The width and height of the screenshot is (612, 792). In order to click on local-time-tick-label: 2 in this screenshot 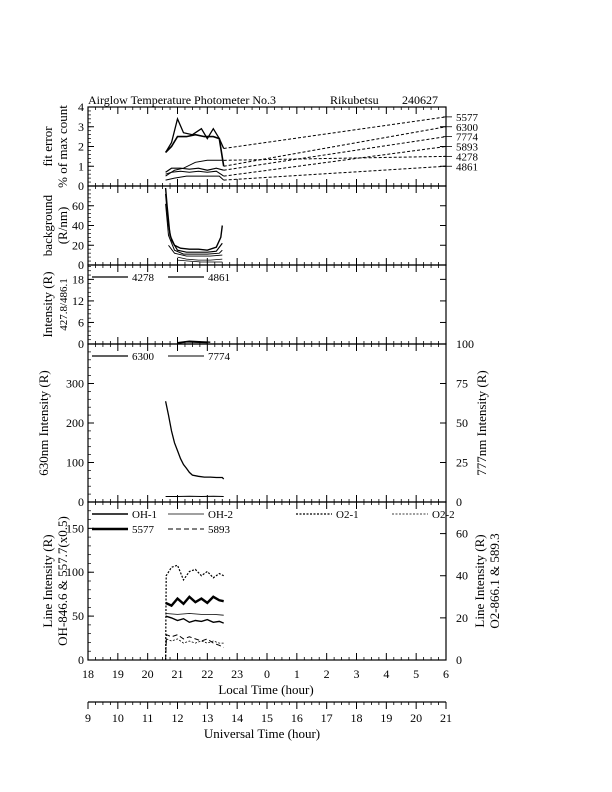, I will do `click(327, 674)`.